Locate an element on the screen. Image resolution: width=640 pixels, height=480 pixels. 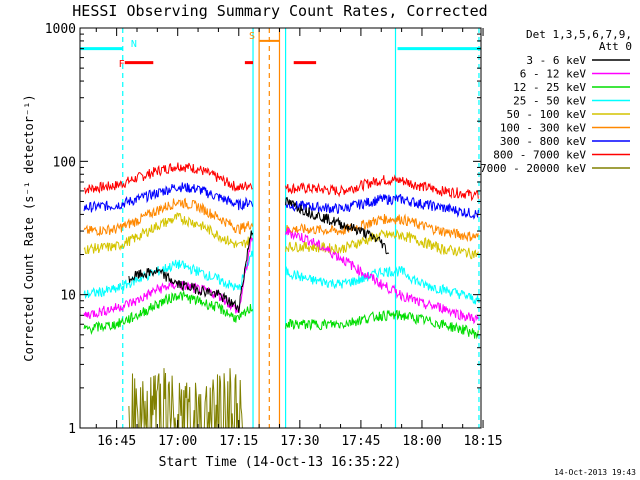
legend-entry-label: 50 - 100 keV is located at coordinates (547, 114).